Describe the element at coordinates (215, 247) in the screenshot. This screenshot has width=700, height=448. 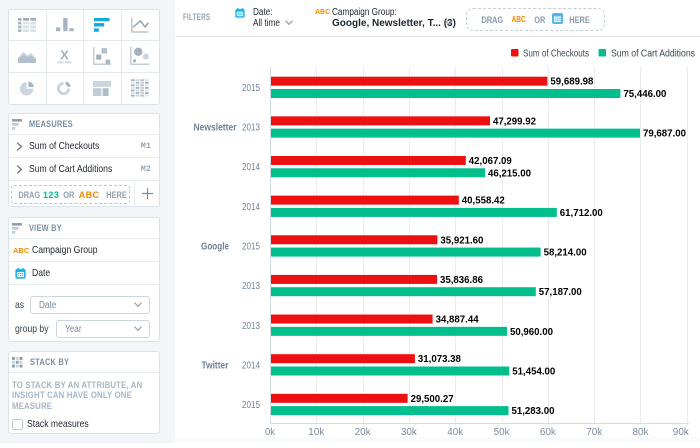
I see `svg-text: Google` at that location.